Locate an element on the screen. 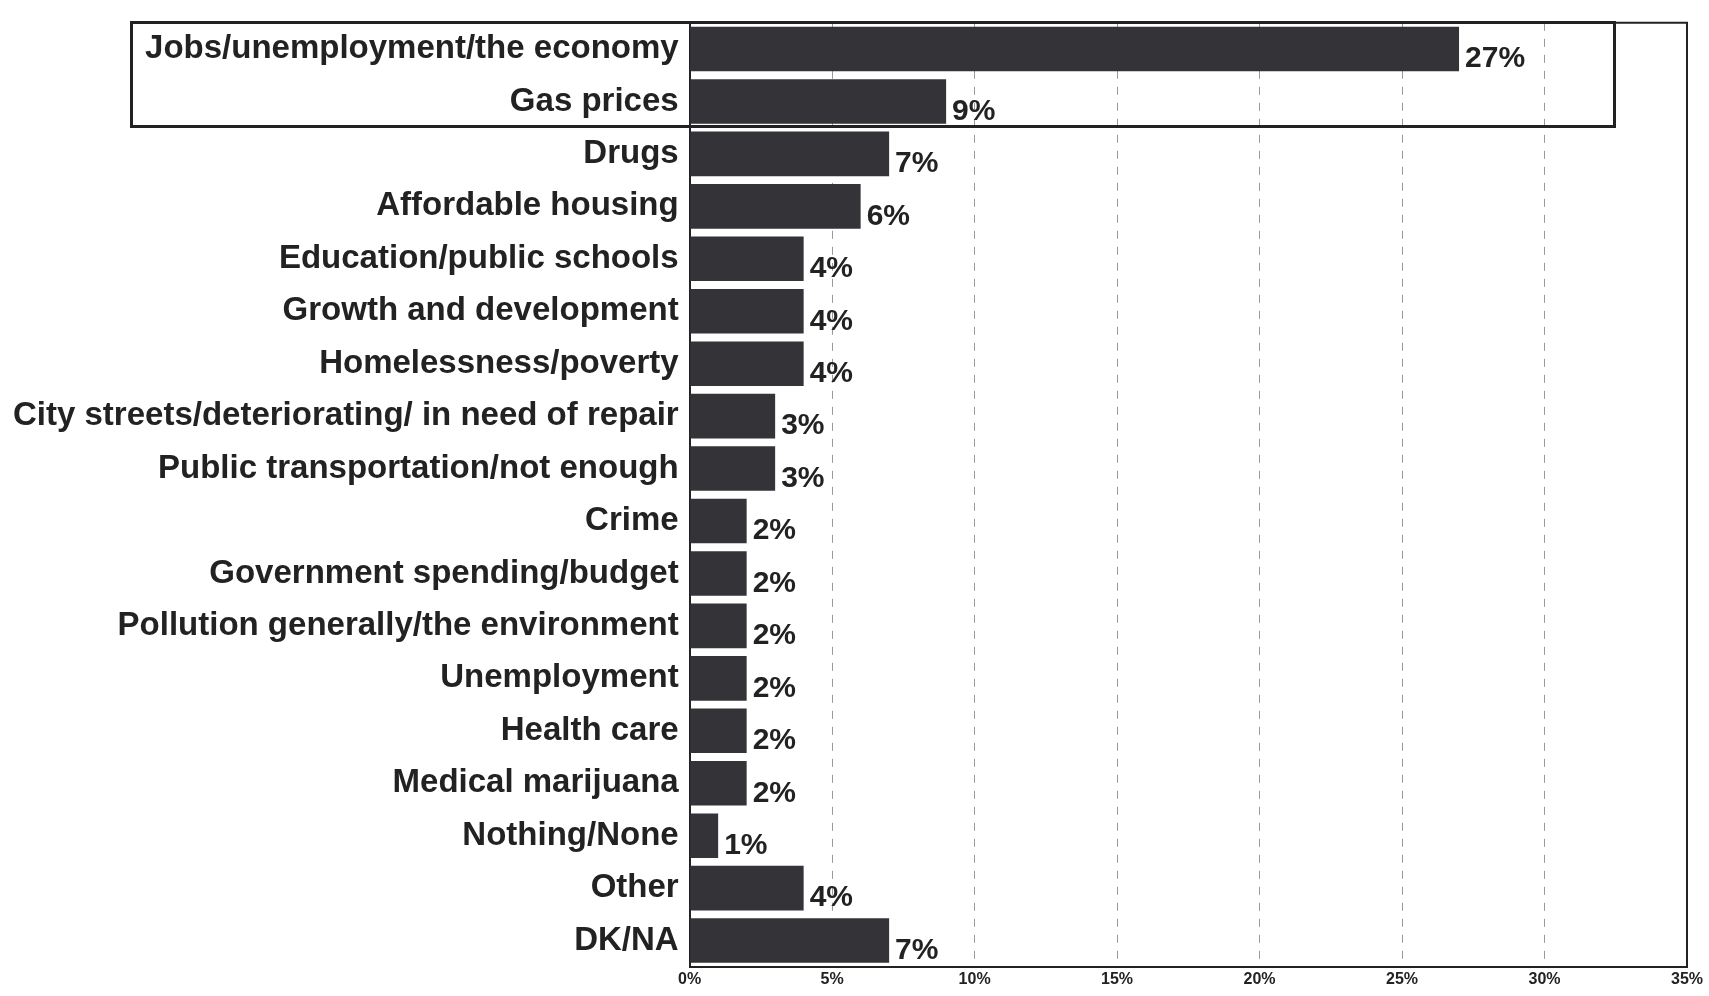  y-tick-label: City streets/deteriorating/ in need of repair is located at coordinates (346, 414).